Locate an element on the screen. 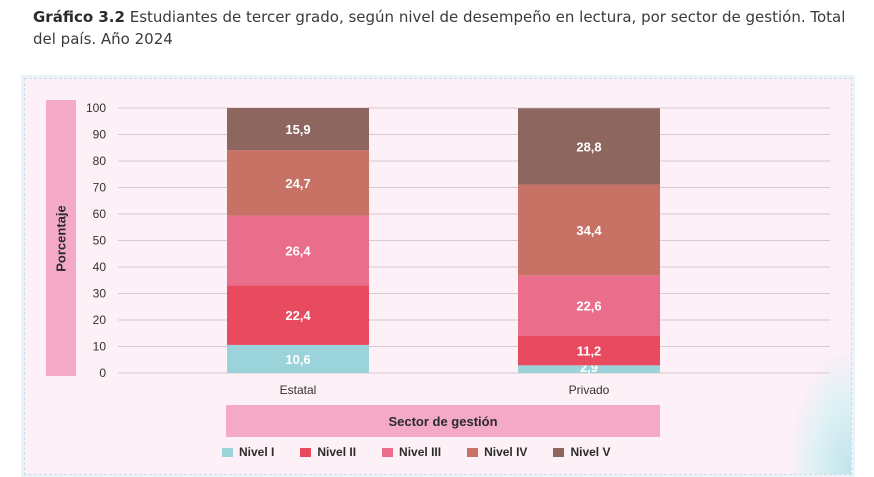  legend-item: Nivel II is located at coordinates (328, 452).